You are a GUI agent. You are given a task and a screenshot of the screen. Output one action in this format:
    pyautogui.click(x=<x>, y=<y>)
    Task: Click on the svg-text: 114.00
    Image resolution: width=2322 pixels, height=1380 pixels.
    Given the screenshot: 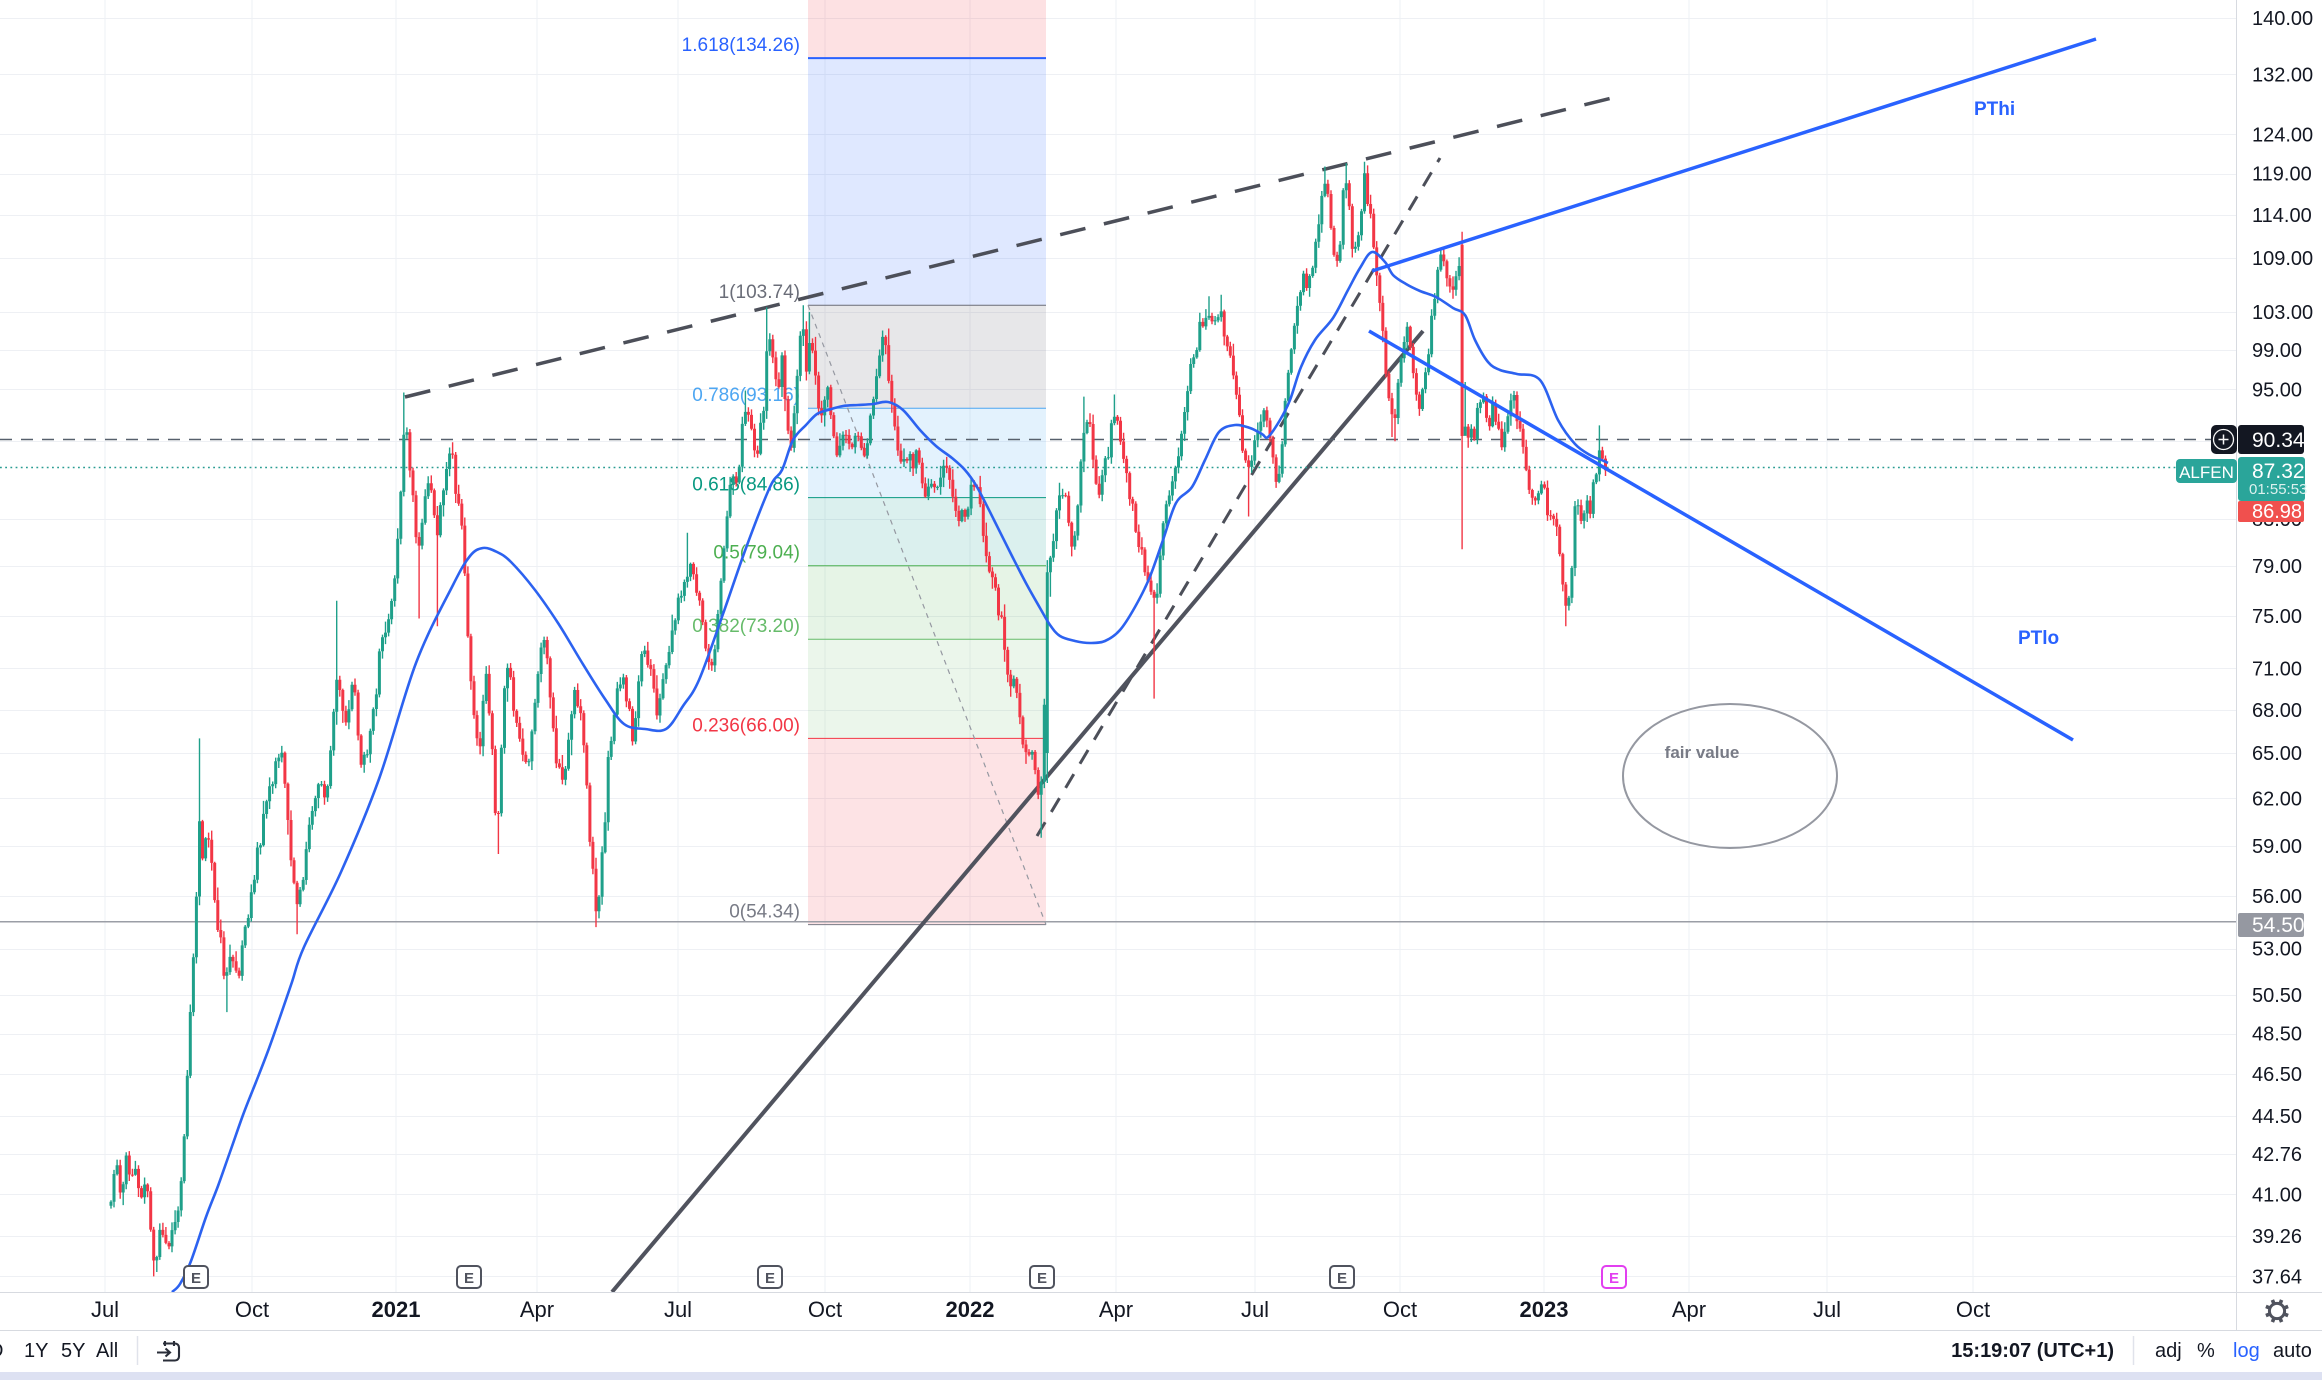 What is the action you would take?
    pyautogui.click(x=2282, y=216)
    